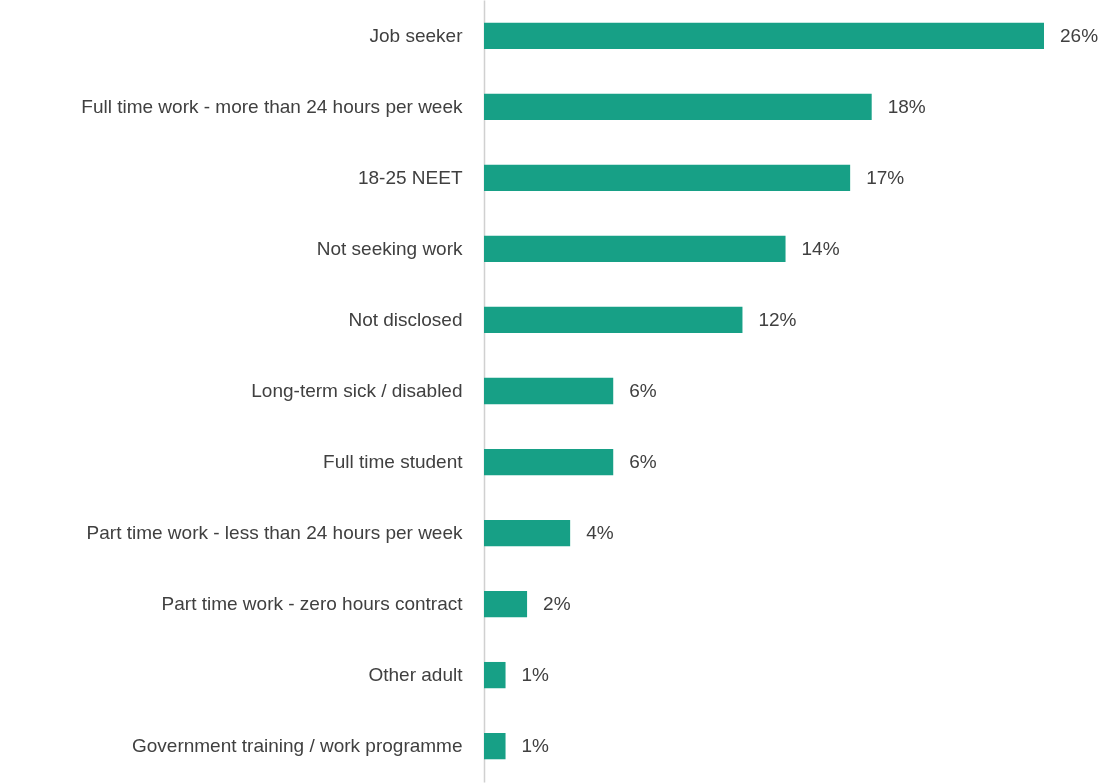  Describe the element at coordinates (416, 35) in the screenshot. I see `y-tick-label: Job seeker` at that location.